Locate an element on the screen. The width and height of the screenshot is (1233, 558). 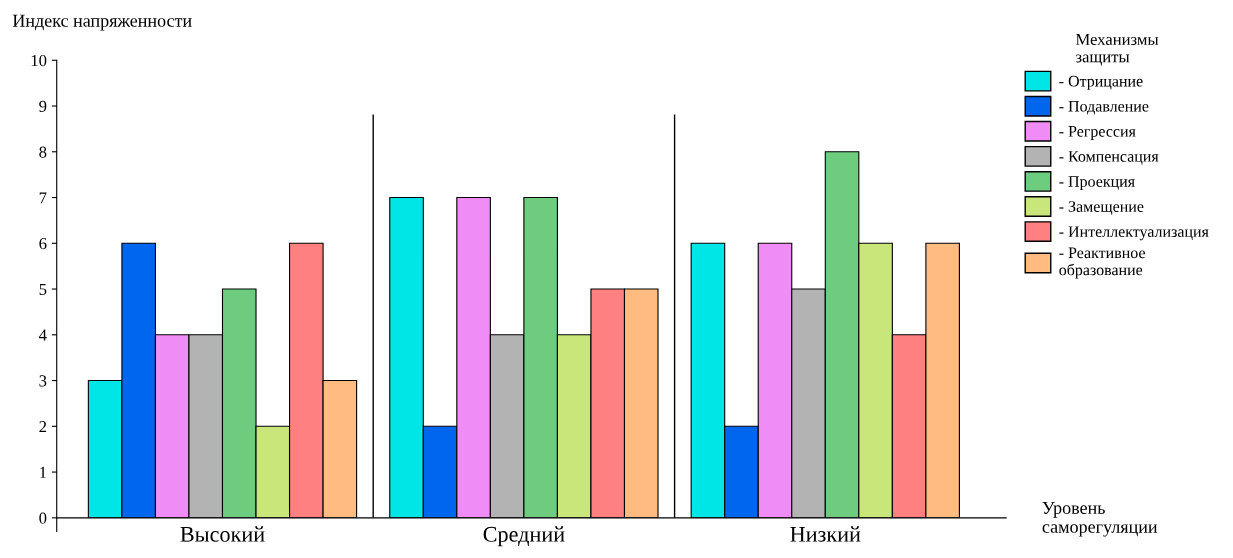
y-tick-label: 1 is located at coordinates (43, 472).